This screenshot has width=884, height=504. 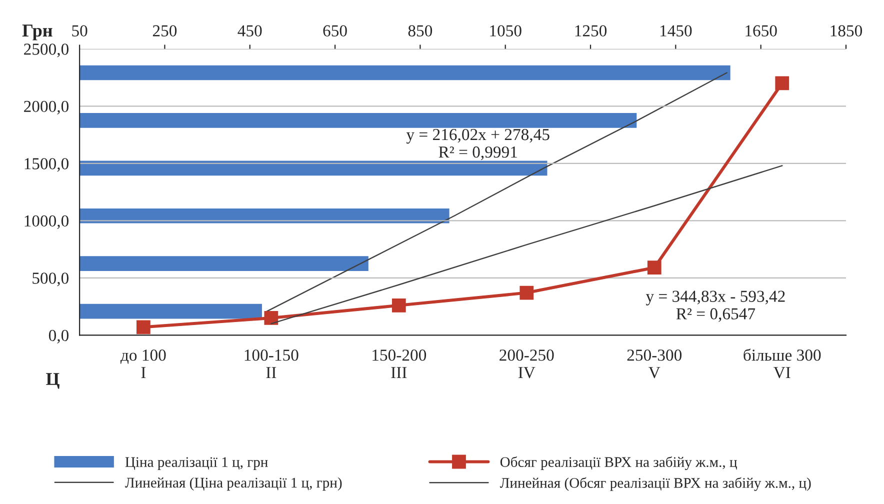 I want to click on legend-label: Обсяг реалізації ВРХ на забійу ж.м., ц, so click(x=618, y=463).